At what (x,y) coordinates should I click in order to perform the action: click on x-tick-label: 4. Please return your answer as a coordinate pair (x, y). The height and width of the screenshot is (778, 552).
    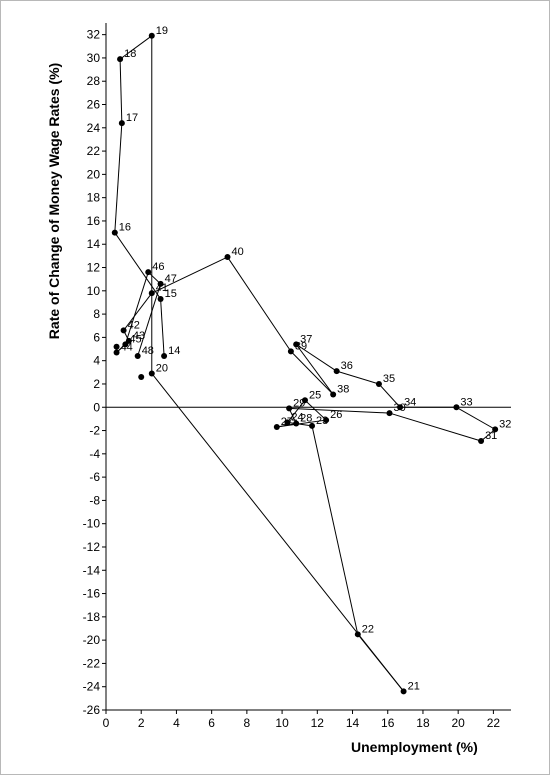
    Looking at the image, I should click on (176, 723).